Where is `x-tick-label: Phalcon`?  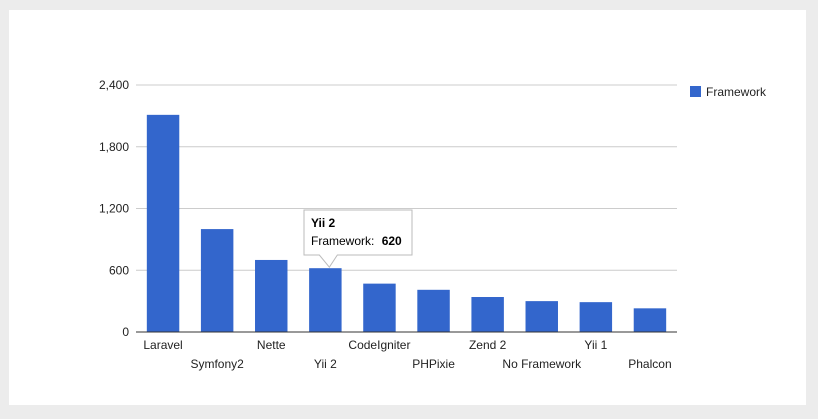
x-tick-label: Phalcon is located at coordinates (649, 364).